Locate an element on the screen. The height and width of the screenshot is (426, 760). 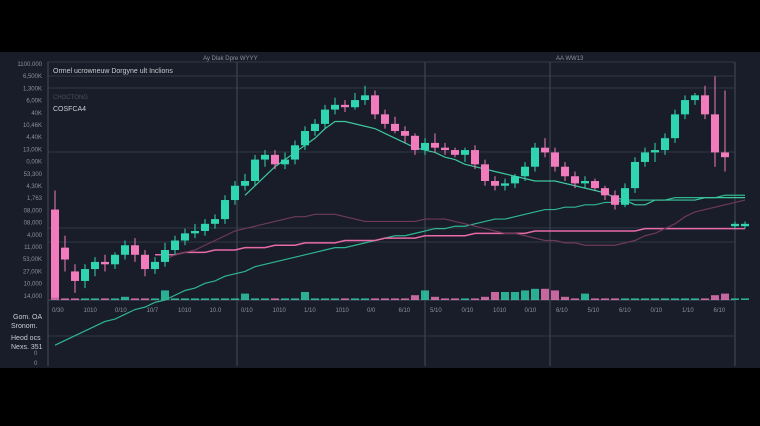
y-tick-label: 40K is located at coordinates (36, 114).